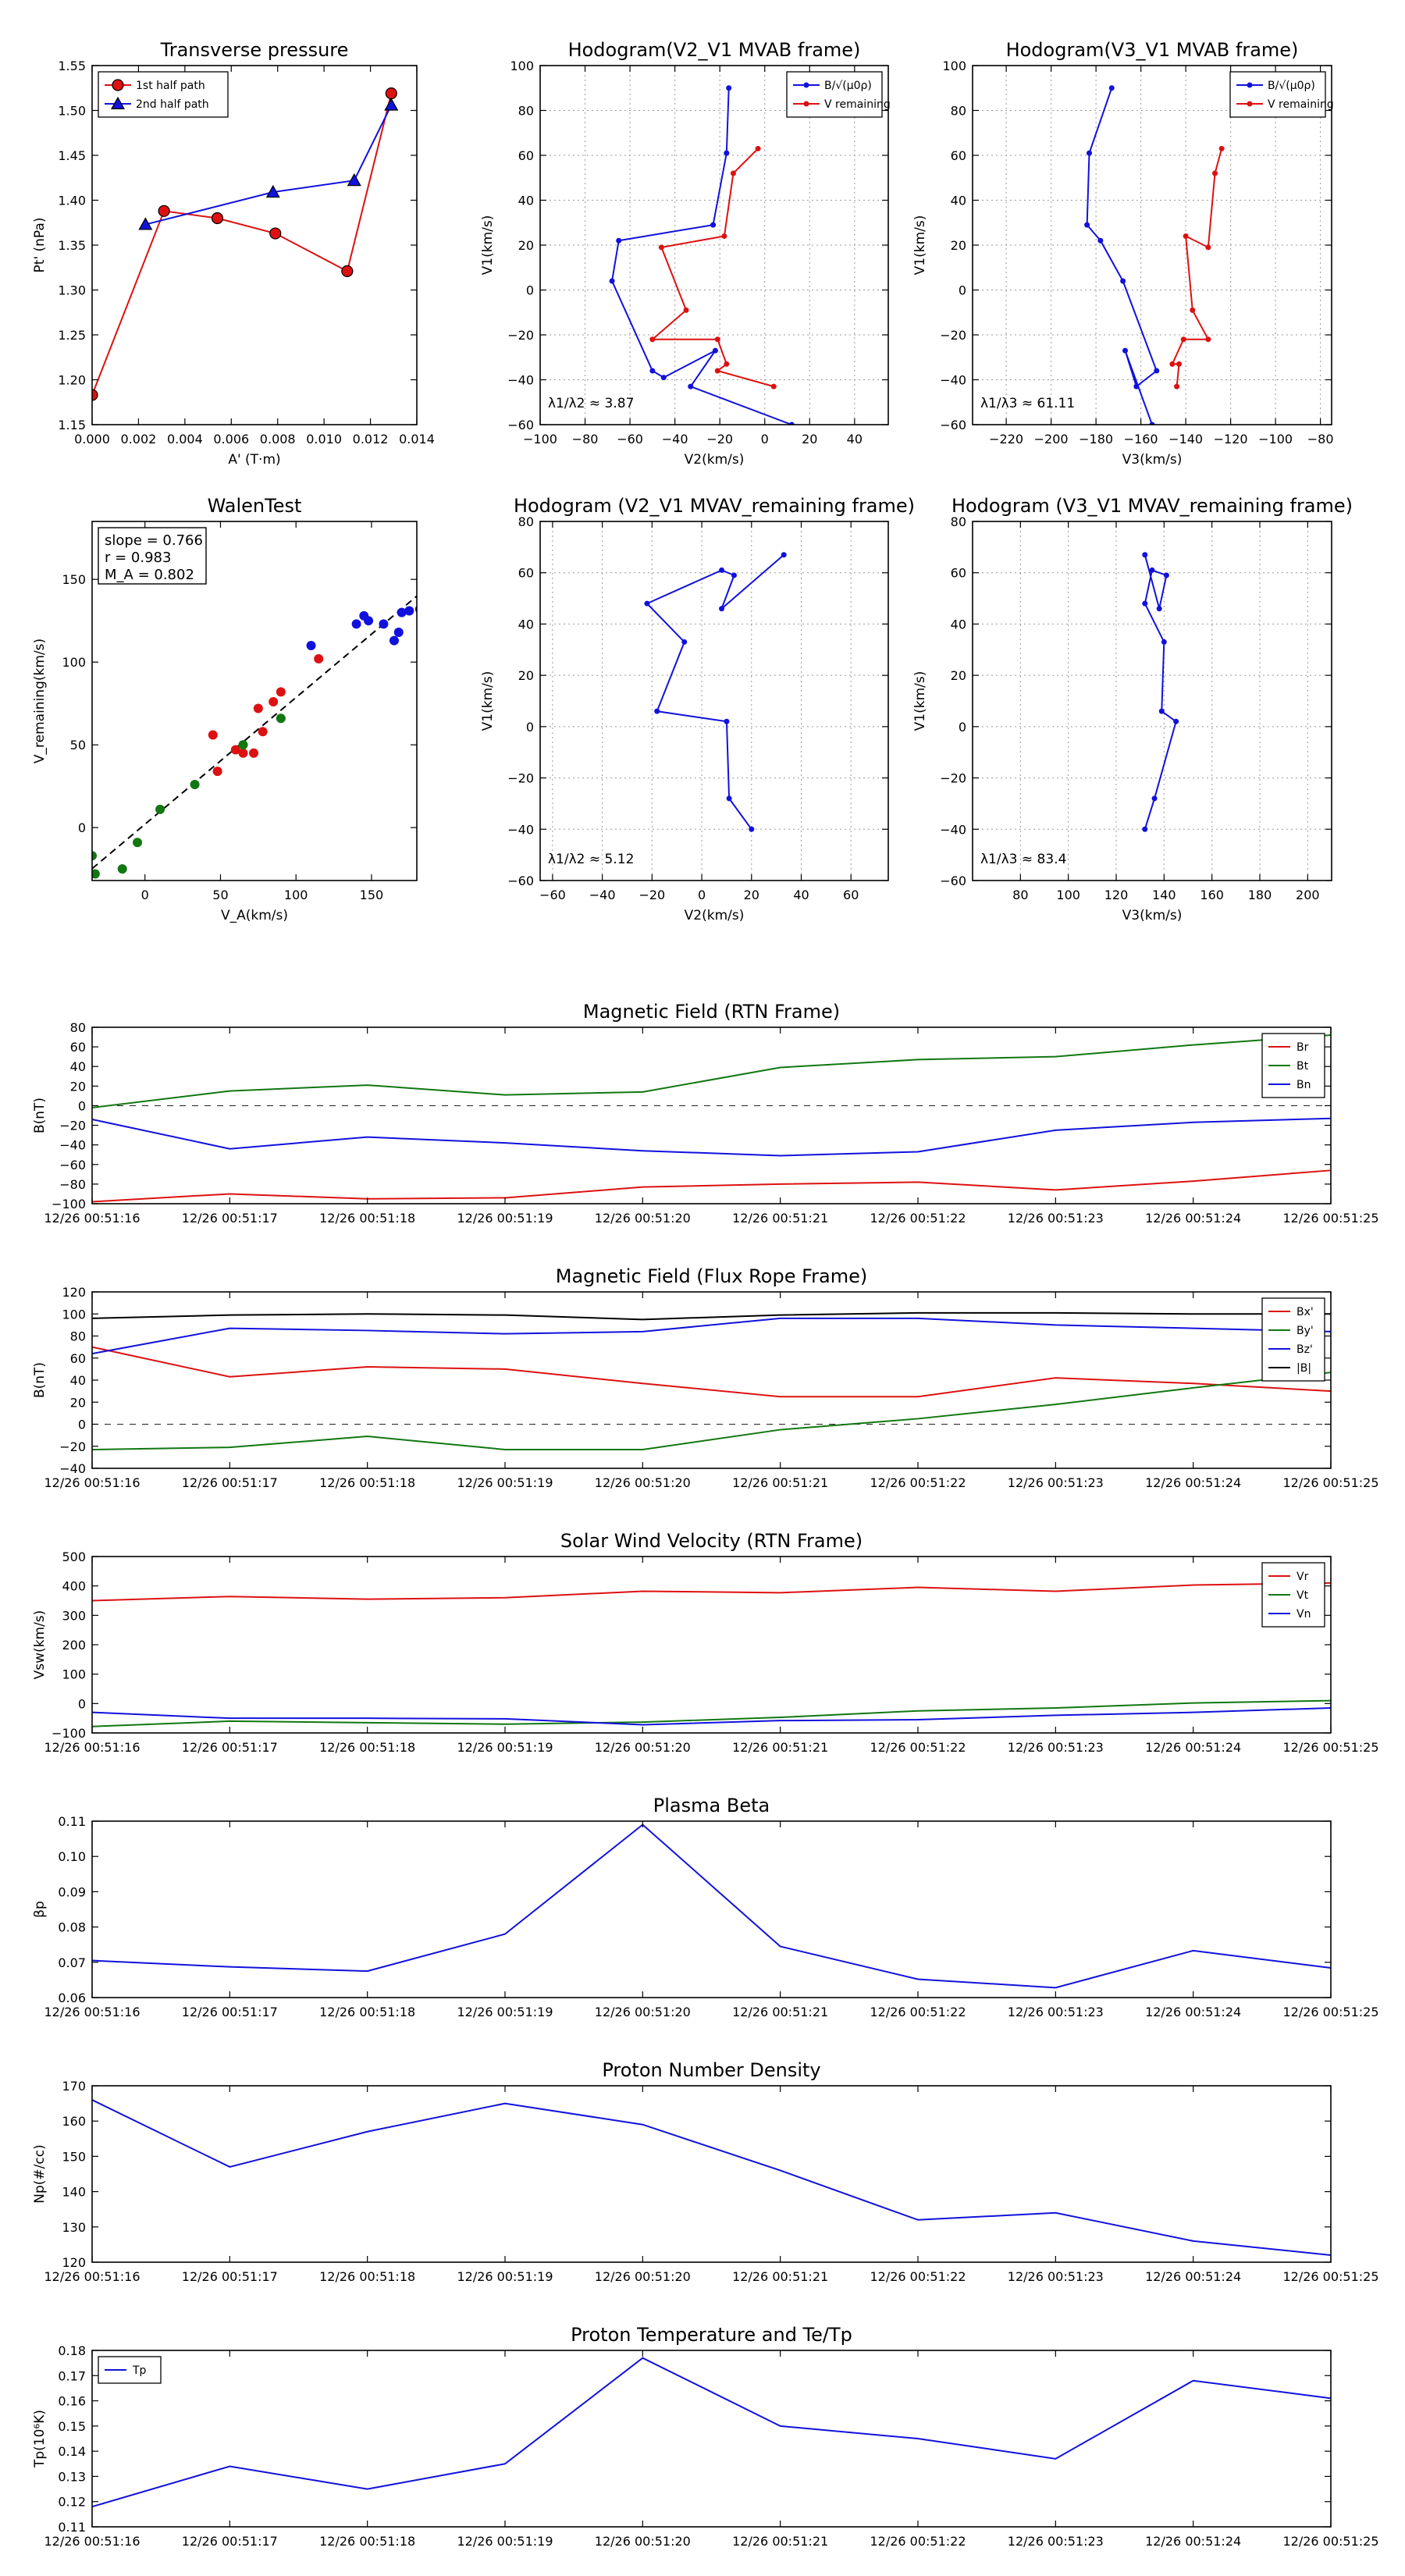 The height and width of the screenshot is (2576, 1405). What do you see at coordinates (1293, 1339) in the screenshot?
I see `legend-box` at bounding box center [1293, 1339].